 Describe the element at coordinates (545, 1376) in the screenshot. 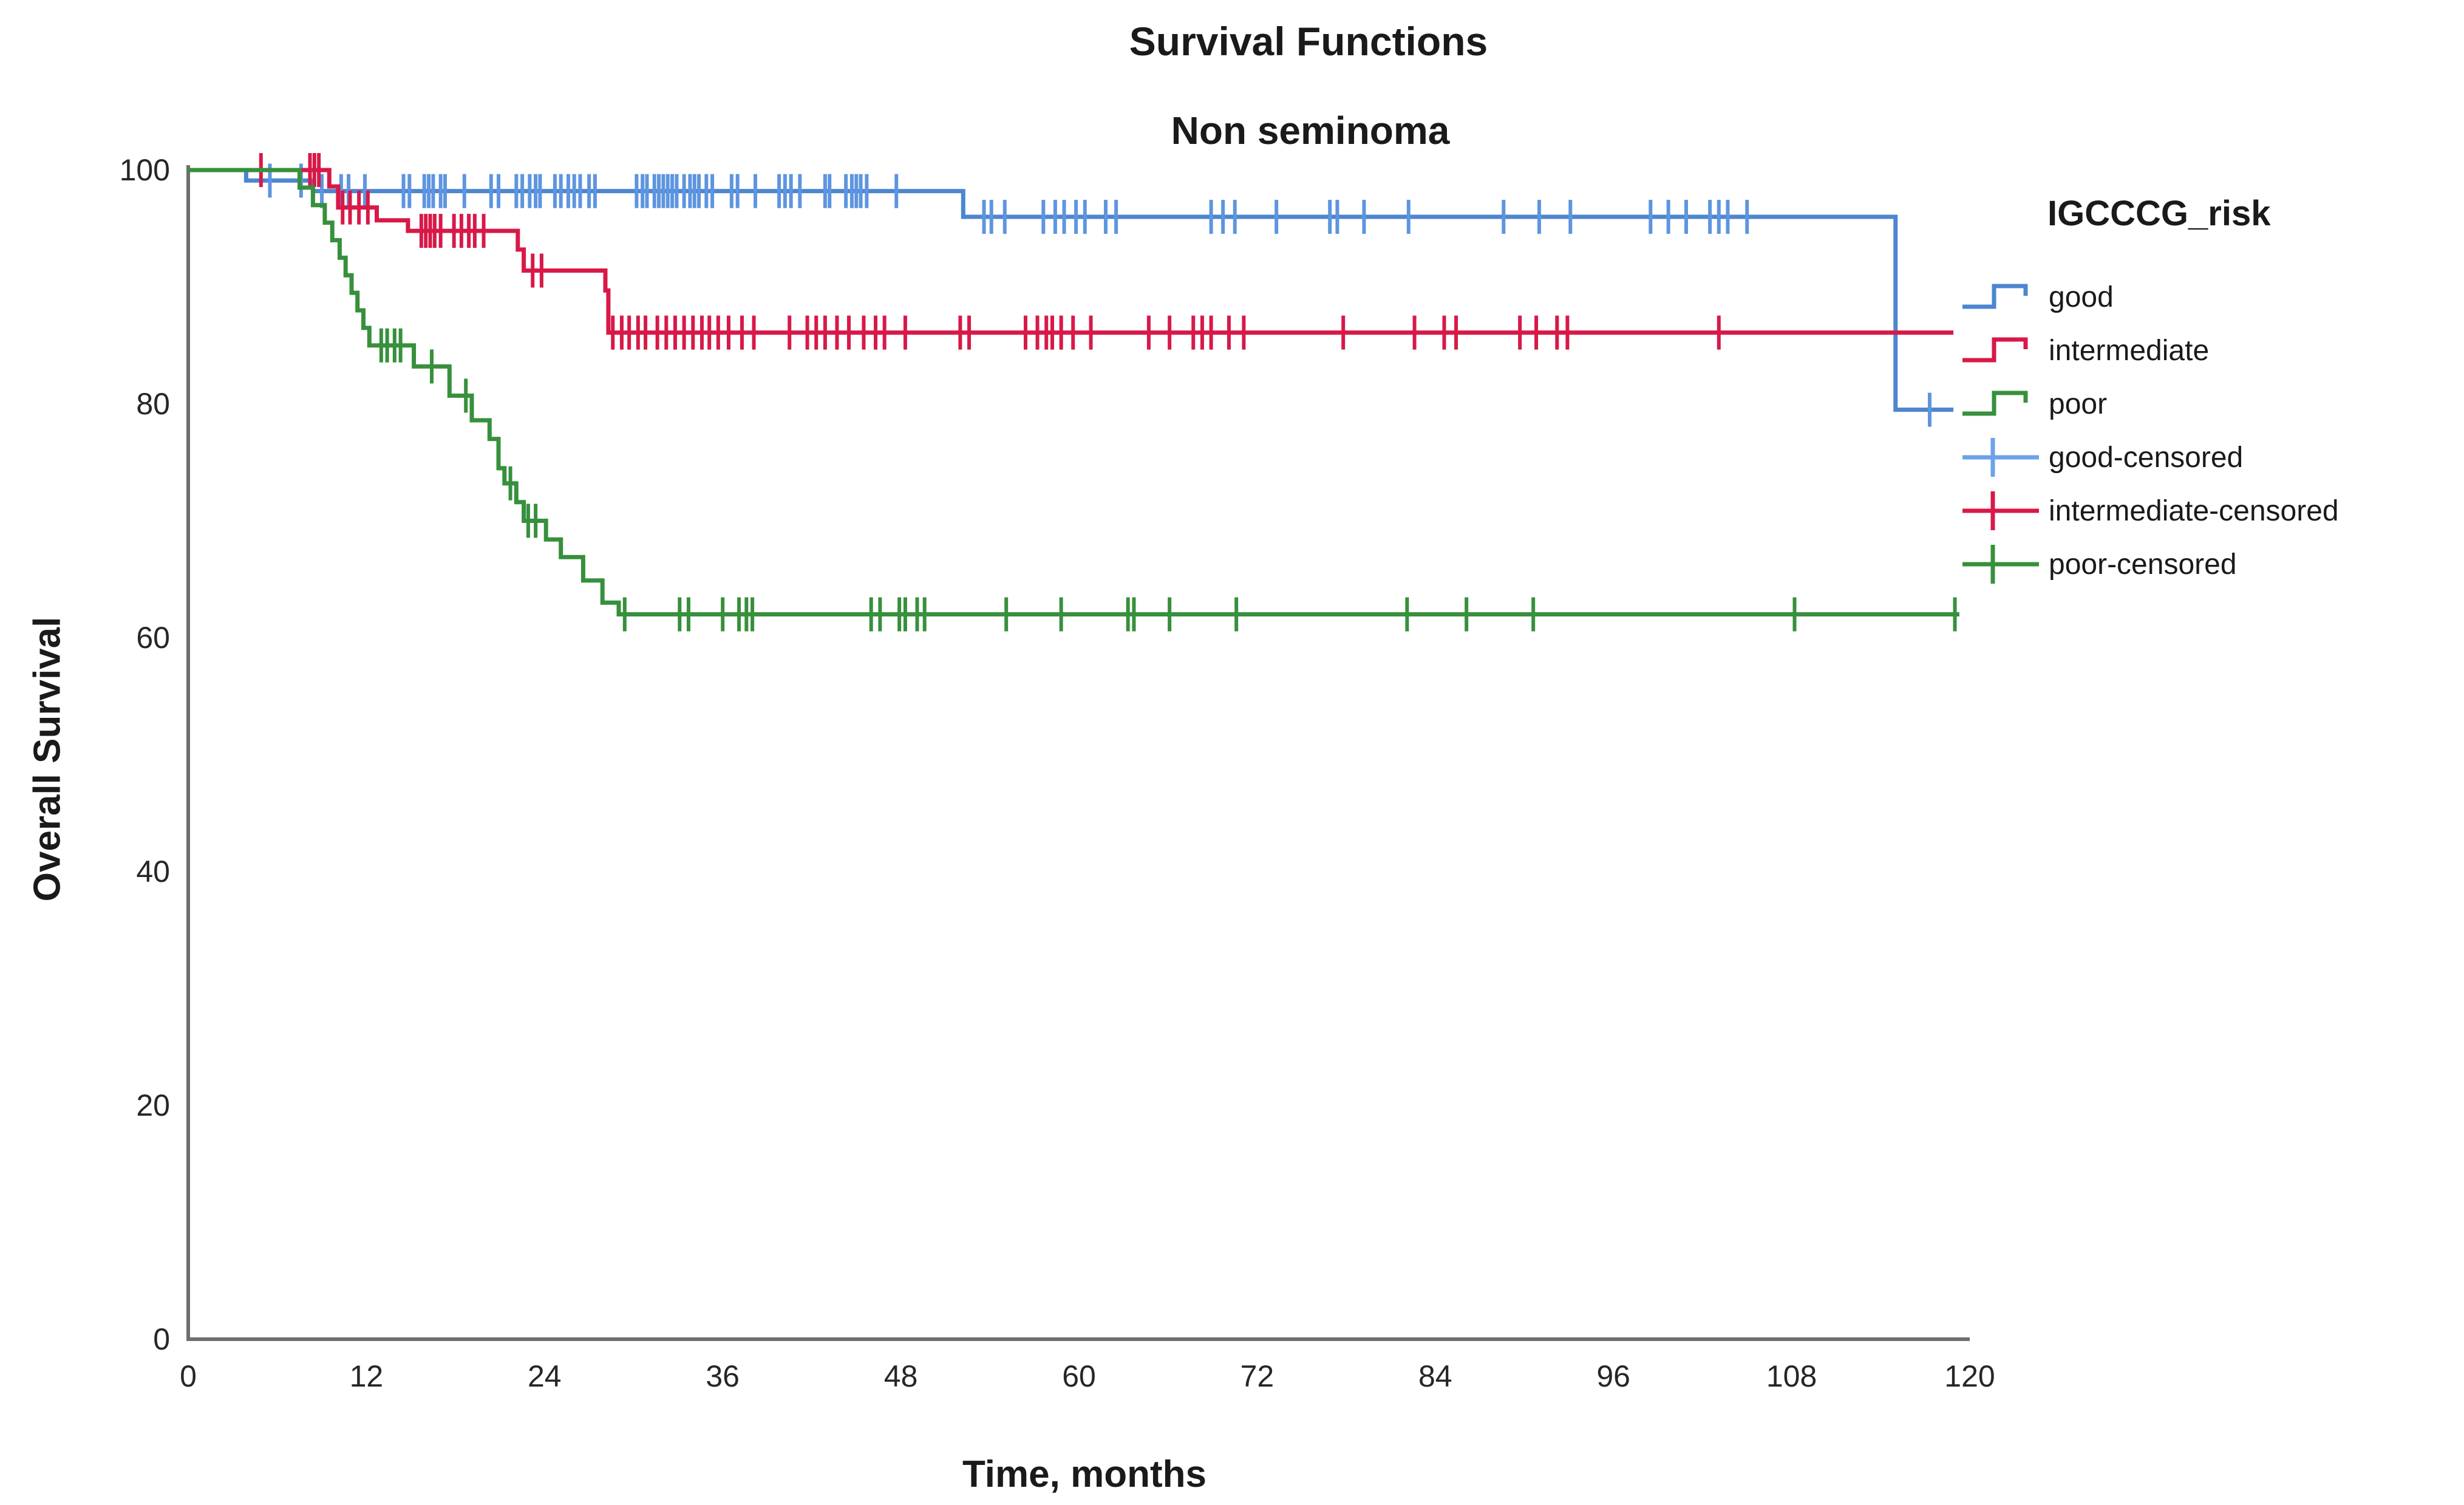

I see `x-tick-label: 24` at that location.